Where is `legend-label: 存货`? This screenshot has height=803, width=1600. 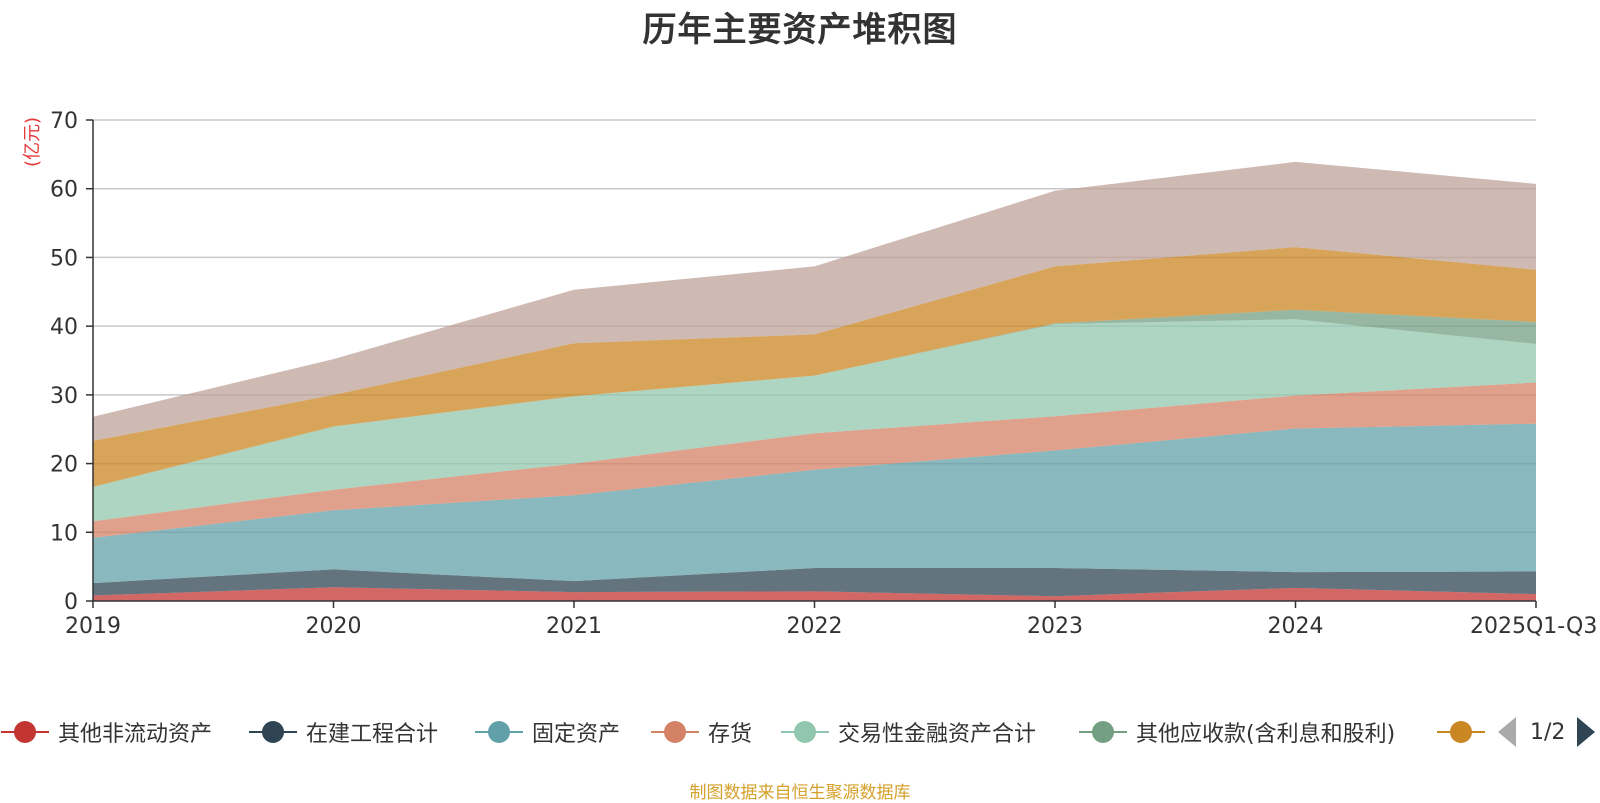 legend-label: 存货 is located at coordinates (730, 734).